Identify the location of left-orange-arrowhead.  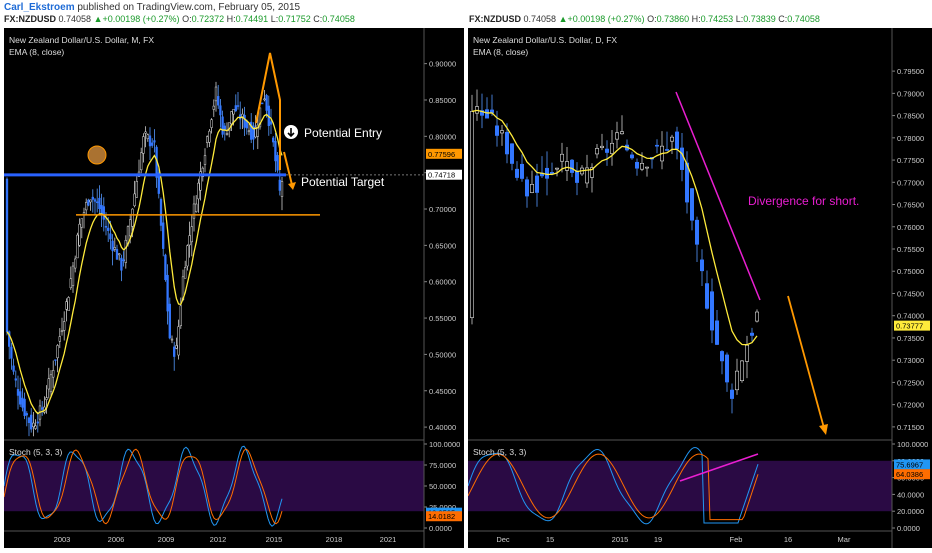
(292, 186).